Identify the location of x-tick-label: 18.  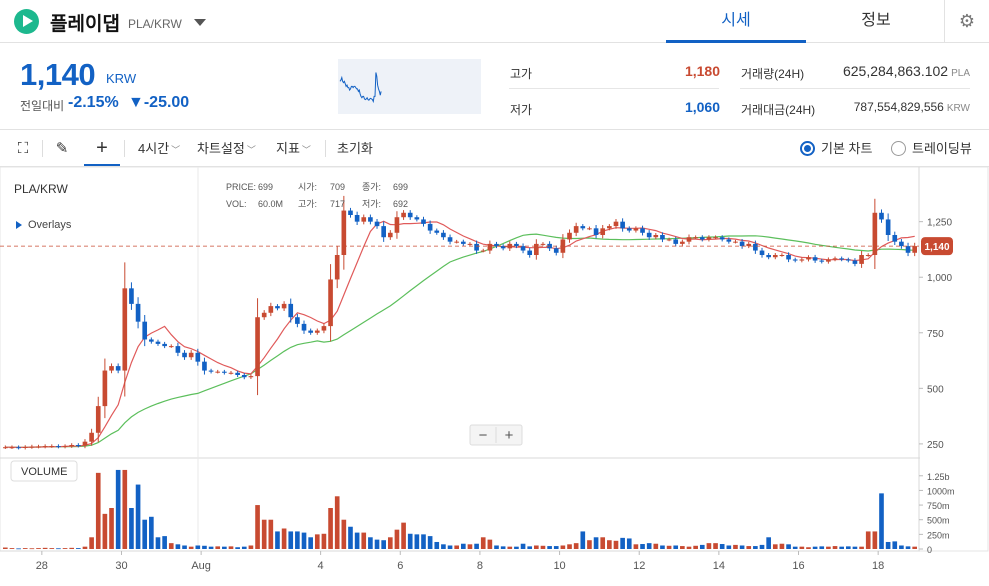
(878, 566).